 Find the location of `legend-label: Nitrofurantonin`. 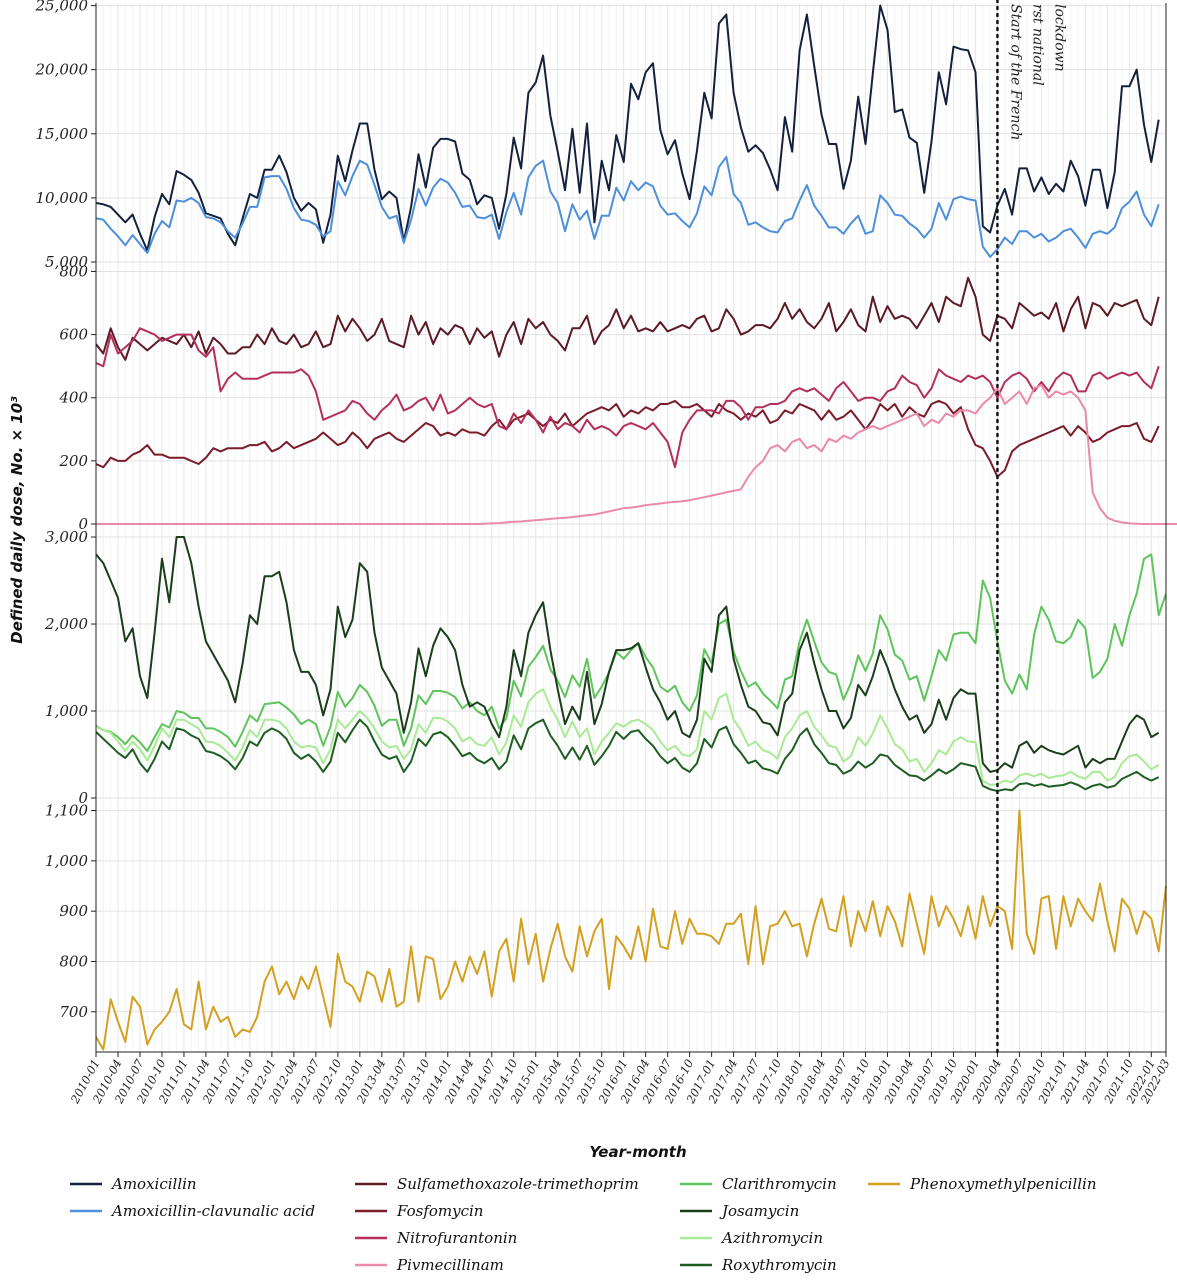

legend-label: Nitrofurantonin is located at coordinates (456, 1238).